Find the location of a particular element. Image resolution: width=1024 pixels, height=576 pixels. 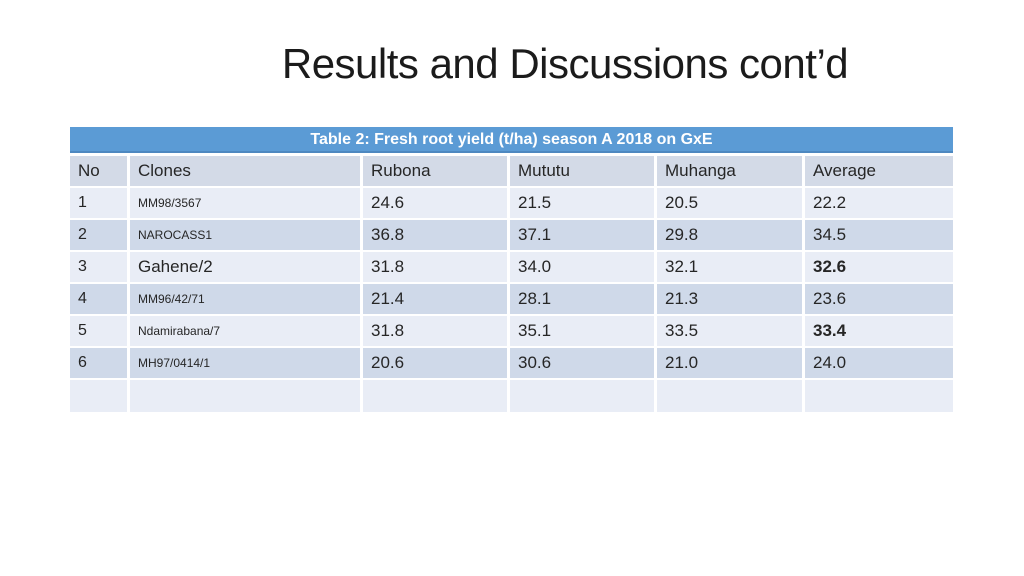

average-value: 22.2 is located at coordinates (879, 204).